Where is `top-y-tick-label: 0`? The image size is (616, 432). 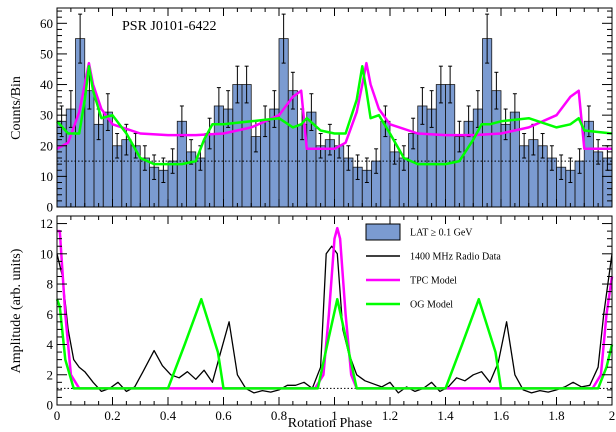
top-y-tick-label: 0 is located at coordinates (50, 207).